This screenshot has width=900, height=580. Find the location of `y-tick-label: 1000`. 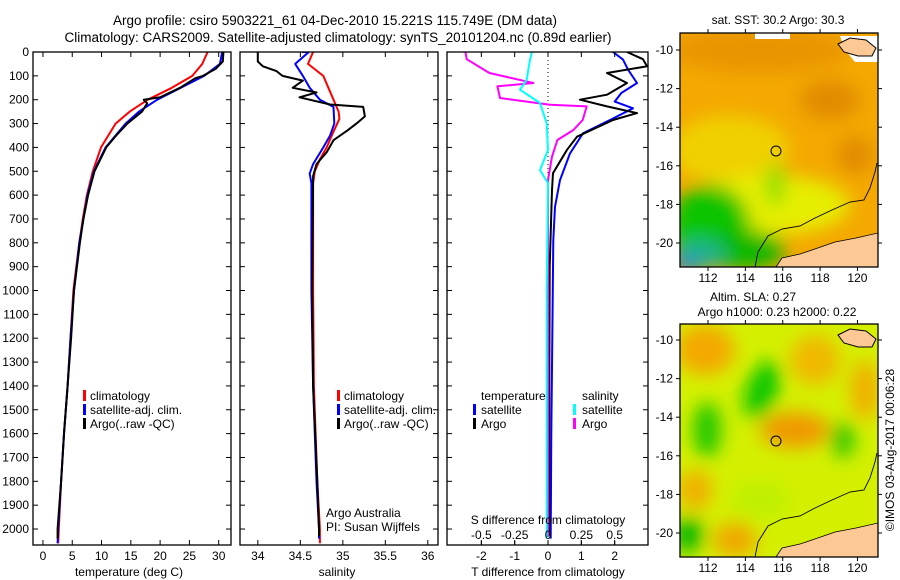

y-tick-label: 1000 is located at coordinates (15, 291).